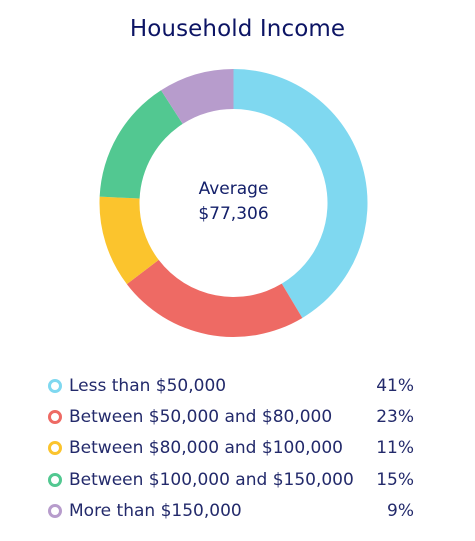  Describe the element at coordinates (395, 479) in the screenshot. I see `legend-value: 15%` at that location.